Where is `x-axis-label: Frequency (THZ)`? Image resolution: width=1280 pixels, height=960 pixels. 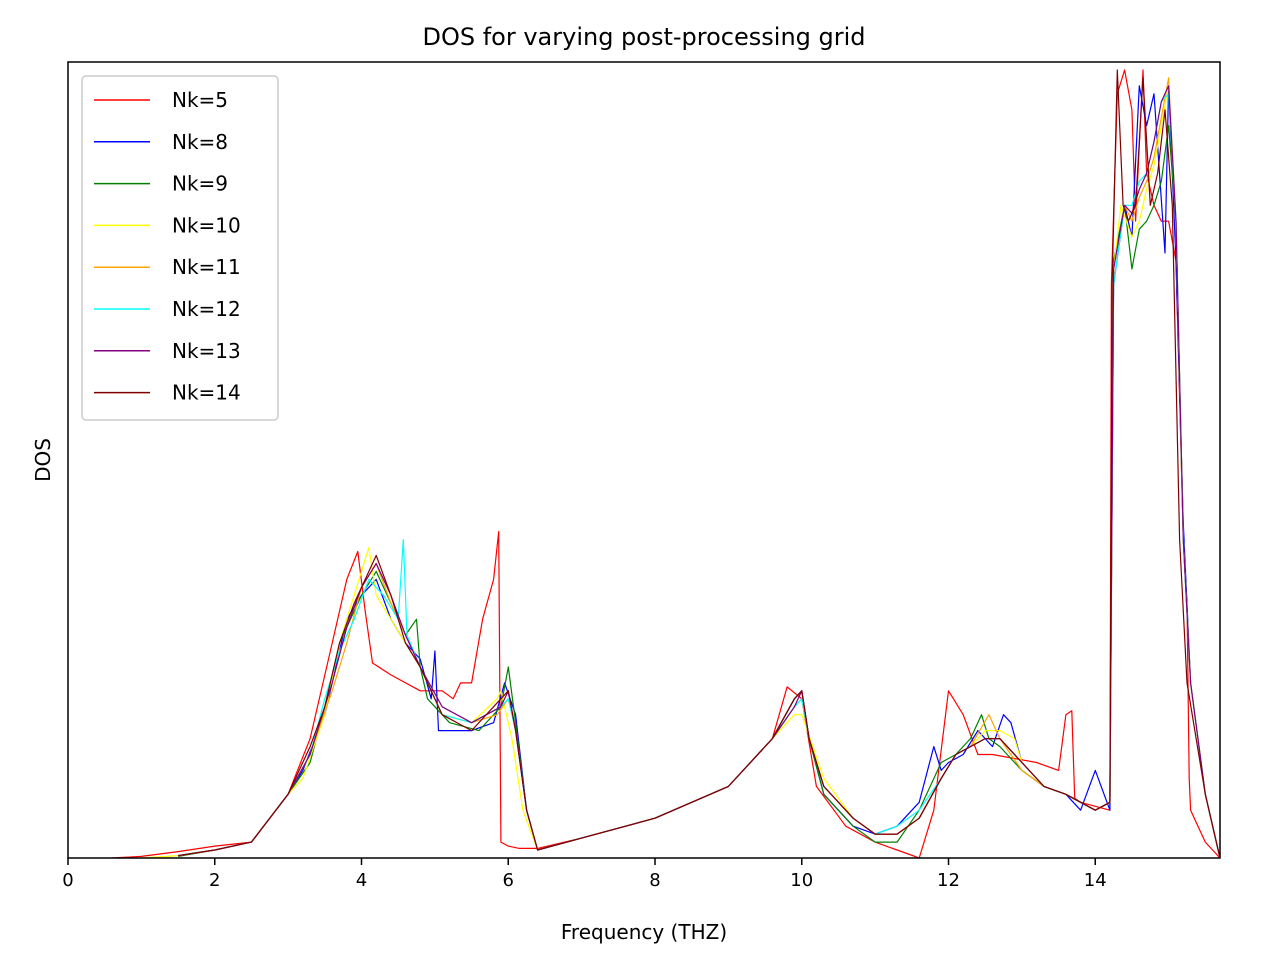
x-axis-label: Frequency (THZ) is located at coordinates (644, 932).